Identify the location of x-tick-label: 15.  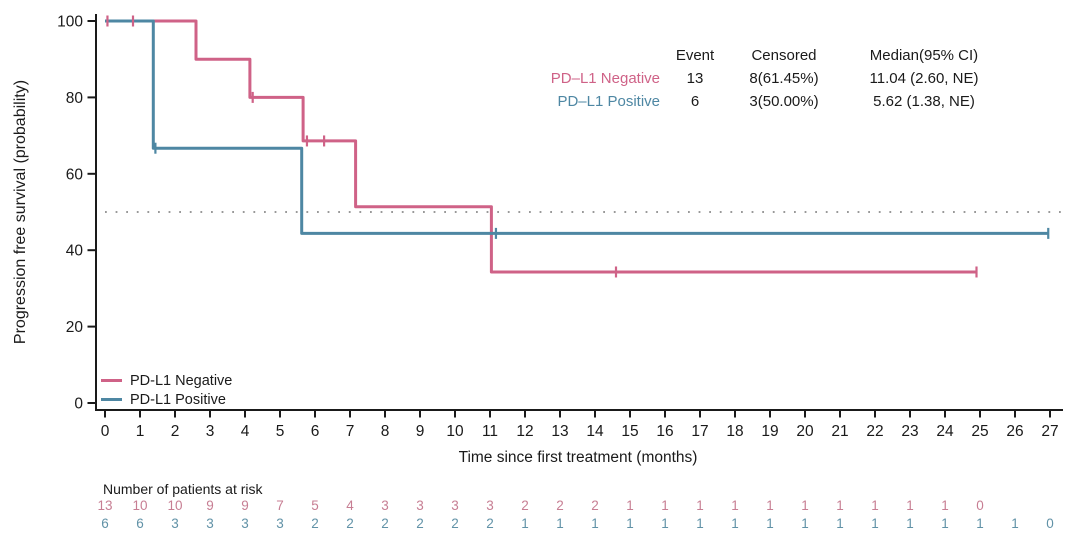
(629, 431).